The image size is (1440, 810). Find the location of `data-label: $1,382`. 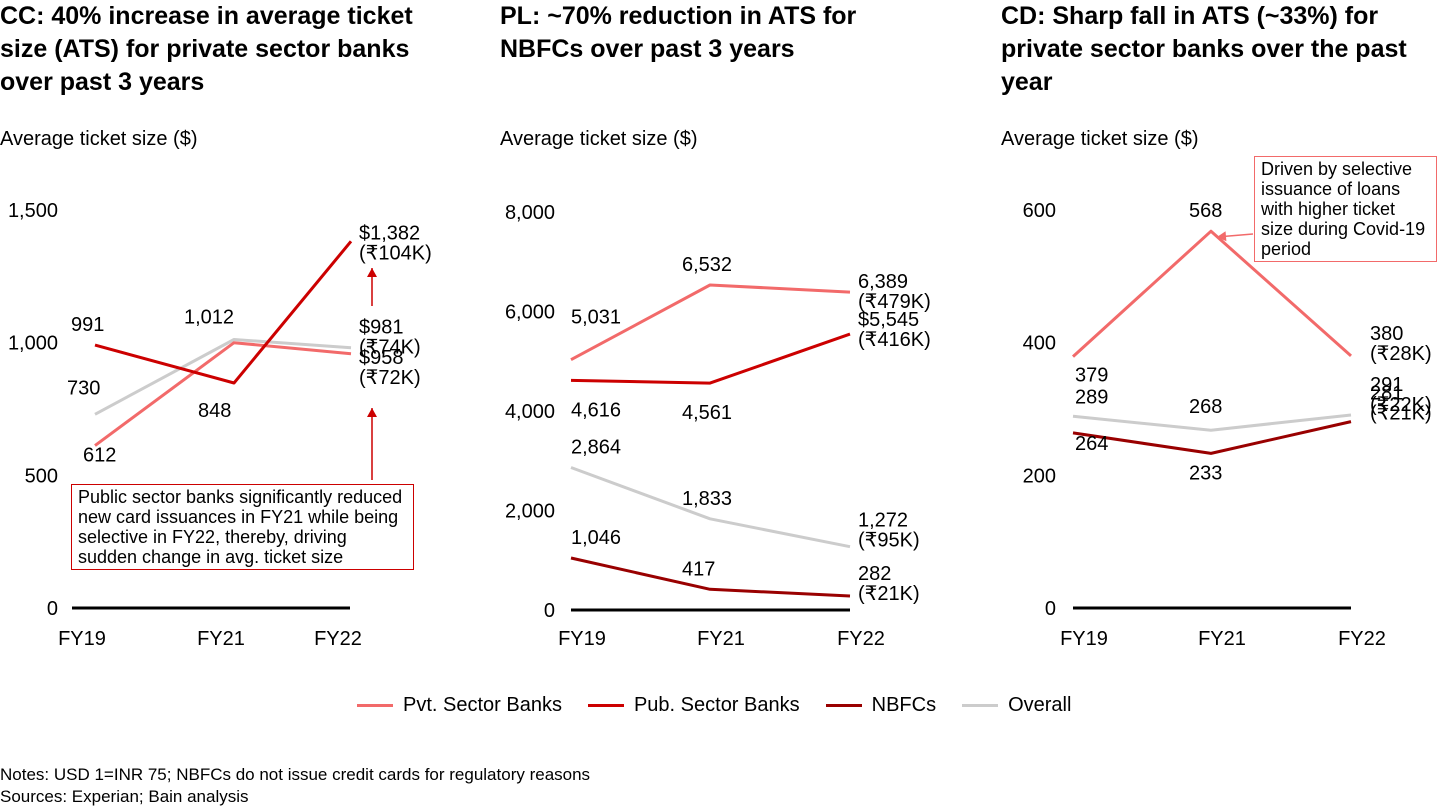

data-label: $1,382 is located at coordinates (389, 233).